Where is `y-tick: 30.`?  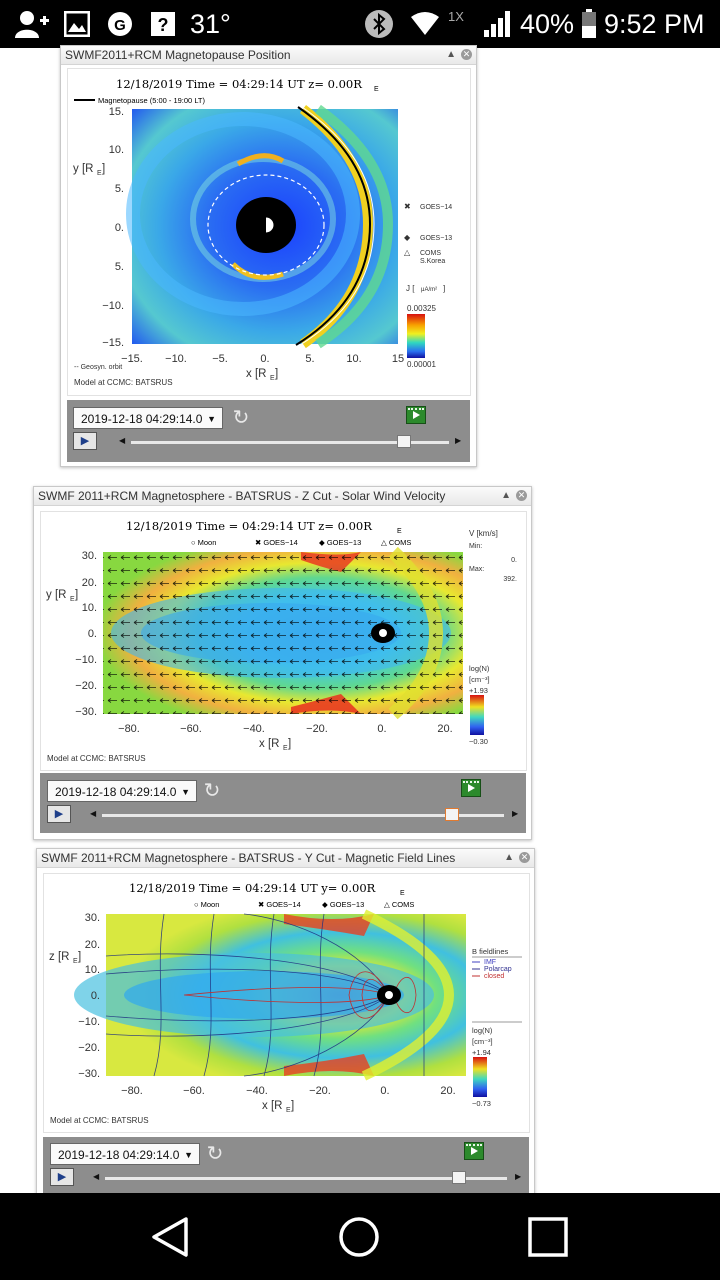
y-tick: 30. is located at coordinates (92, 918).